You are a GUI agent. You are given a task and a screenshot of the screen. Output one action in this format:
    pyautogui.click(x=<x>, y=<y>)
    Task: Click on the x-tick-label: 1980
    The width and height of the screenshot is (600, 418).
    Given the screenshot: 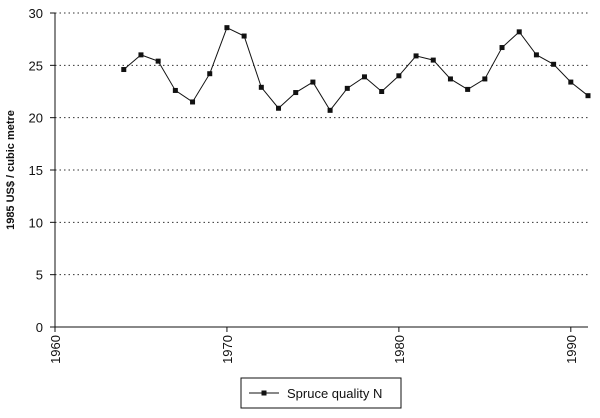 What is the action you would take?
    pyautogui.click(x=399, y=349)
    